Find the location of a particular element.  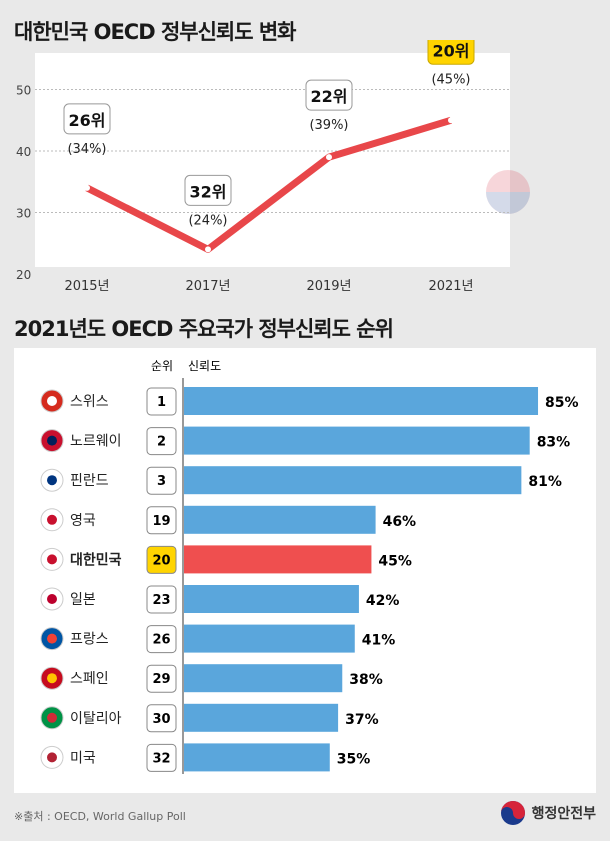

x-tick-label: 2019년 is located at coordinates (328, 286).